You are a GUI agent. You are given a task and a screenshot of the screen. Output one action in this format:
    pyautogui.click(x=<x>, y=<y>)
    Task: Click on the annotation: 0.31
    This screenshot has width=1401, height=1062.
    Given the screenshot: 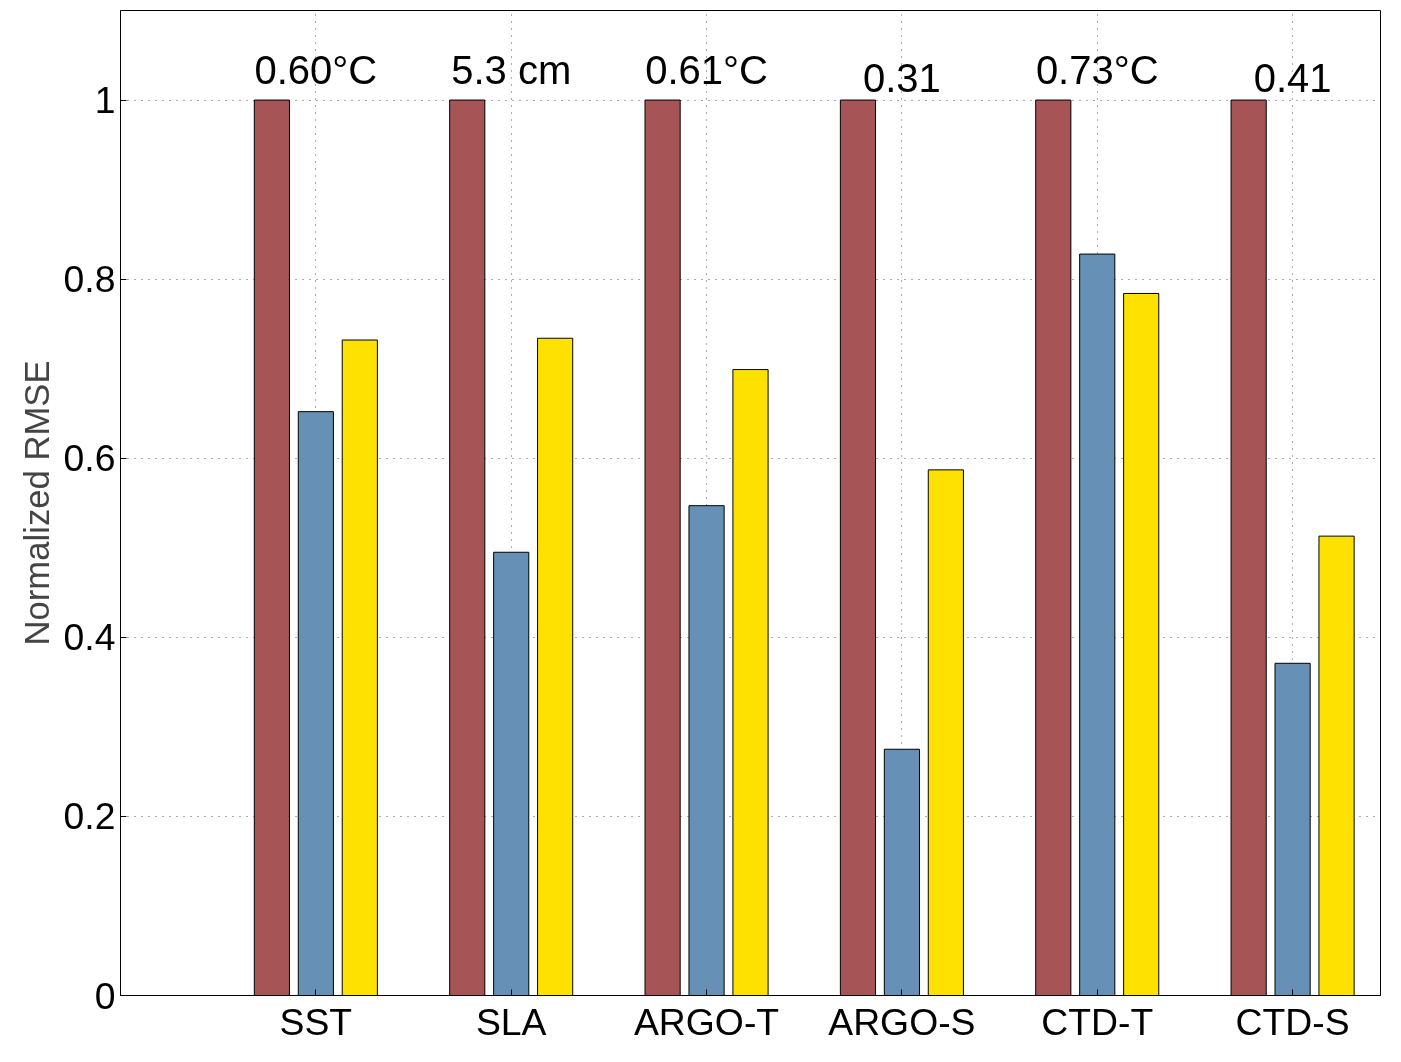 What is the action you would take?
    pyautogui.click(x=901, y=78)
    